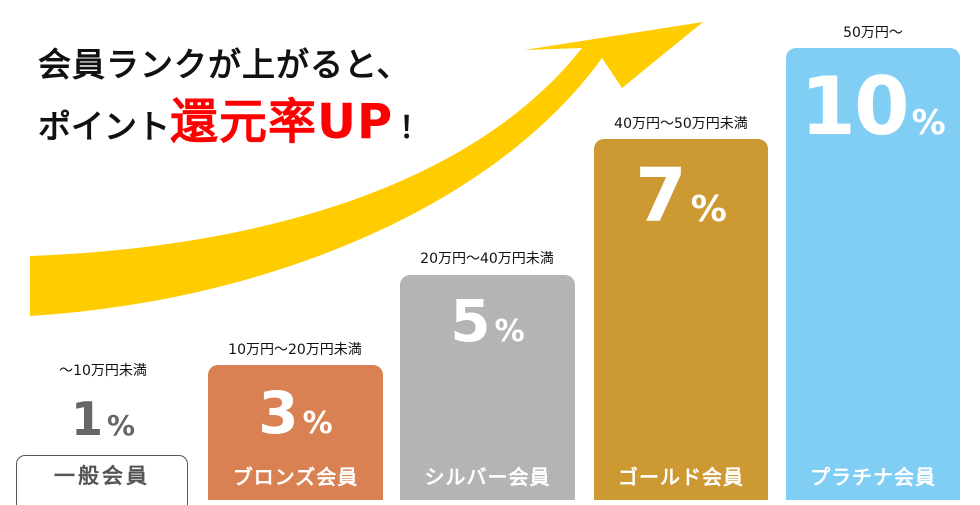 The image size is (980, 505). Describe the element at coordinates (470, 321) in the screenshot. I see `rate-value: 5` at that location.